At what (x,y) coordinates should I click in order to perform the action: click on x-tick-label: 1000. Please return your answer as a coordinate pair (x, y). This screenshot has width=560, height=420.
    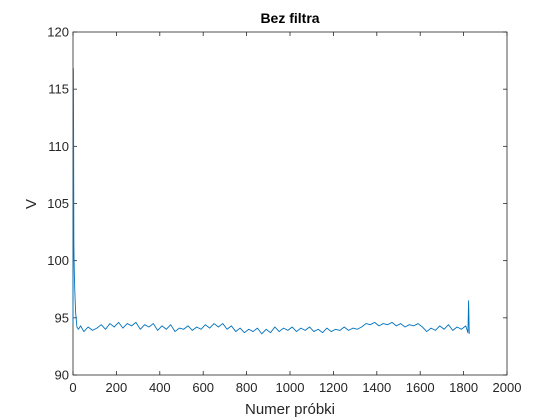
    Looking at the image, I should click on (290, 387).